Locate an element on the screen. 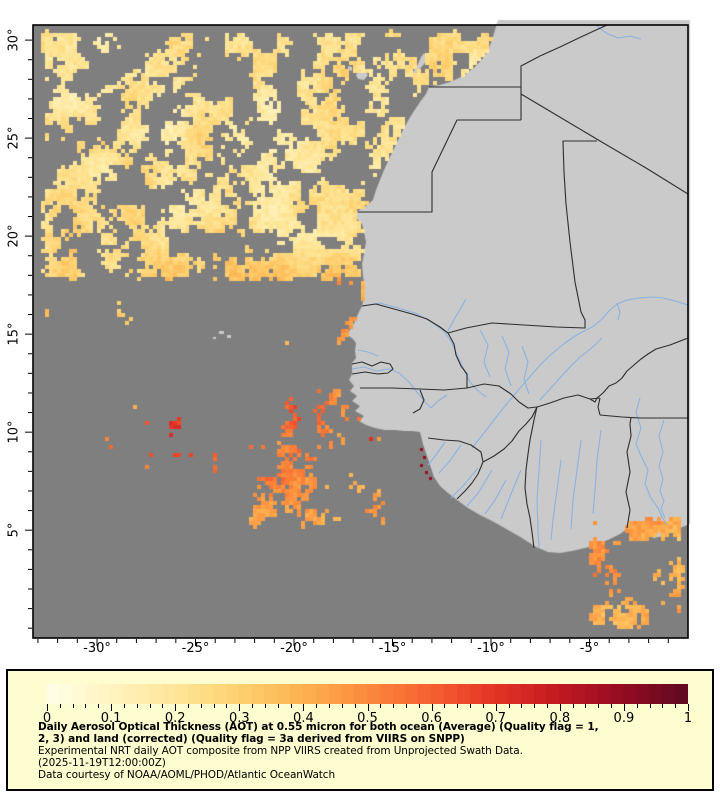  x-axis-tick-label: -30° is located at coordinates (97, 648).